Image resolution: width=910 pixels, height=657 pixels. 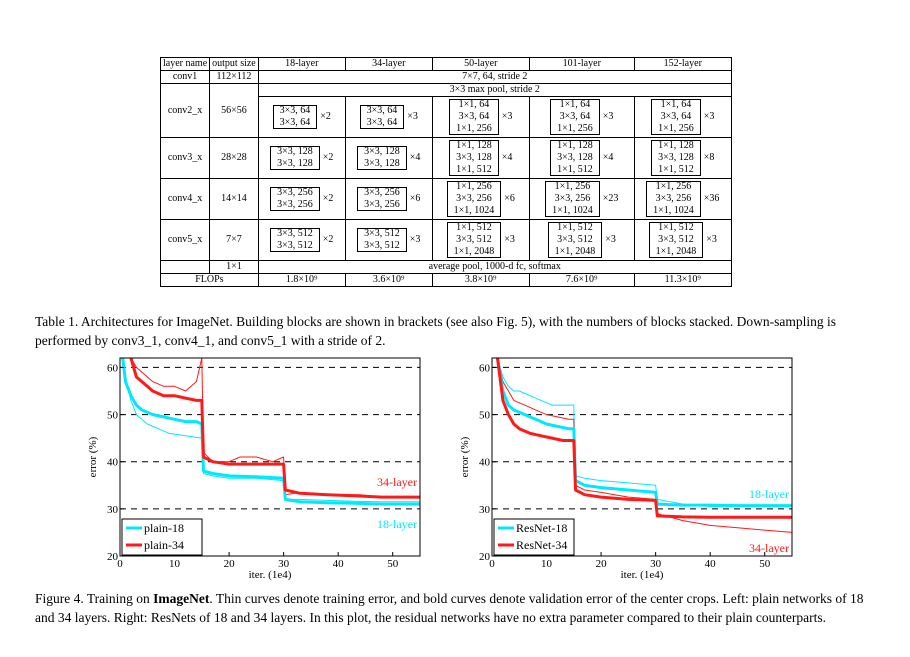 I want to click on output-size: 1×1, so click(x=234, y=267).